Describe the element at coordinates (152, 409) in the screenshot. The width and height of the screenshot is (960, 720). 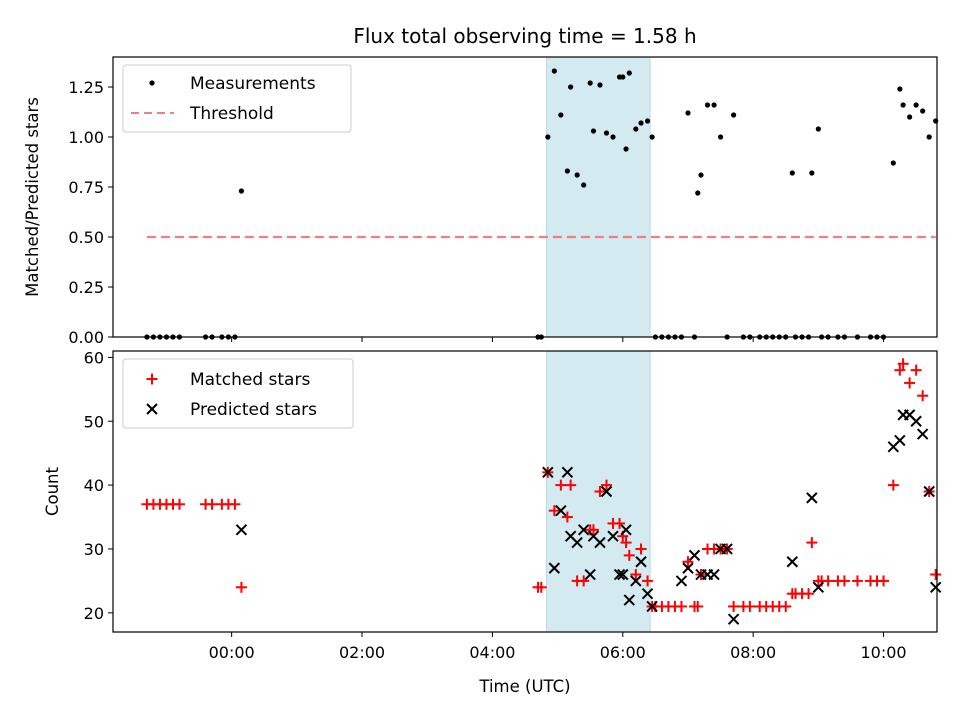
I see `legend-x-glyph` at that location.